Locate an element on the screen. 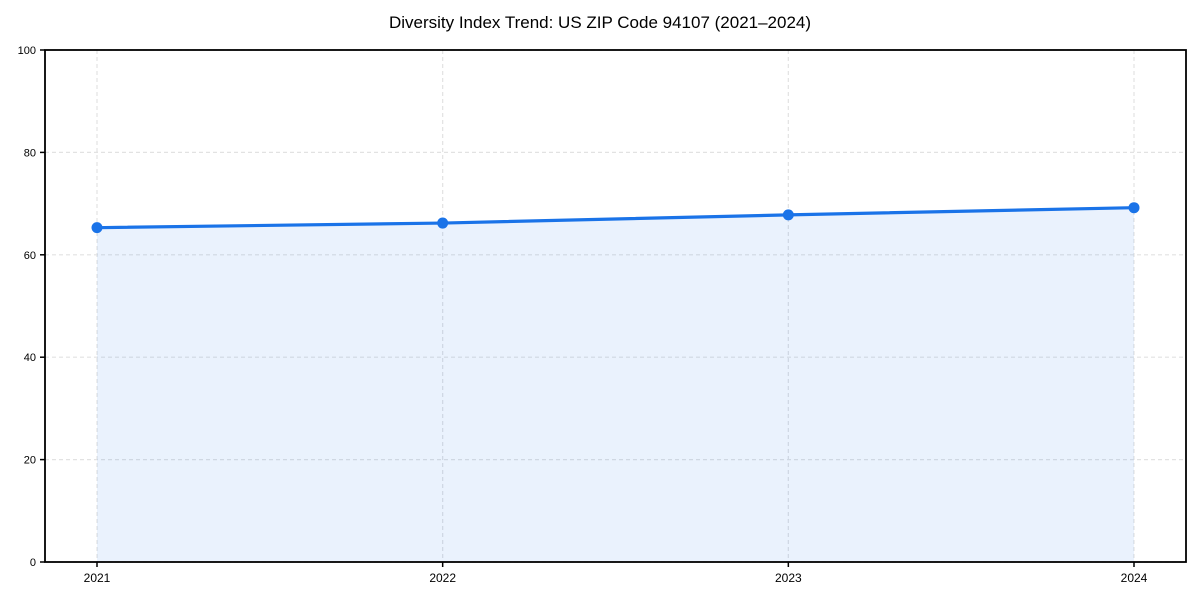  x-tick-label: 2022 is located at coordinates (442, 578).